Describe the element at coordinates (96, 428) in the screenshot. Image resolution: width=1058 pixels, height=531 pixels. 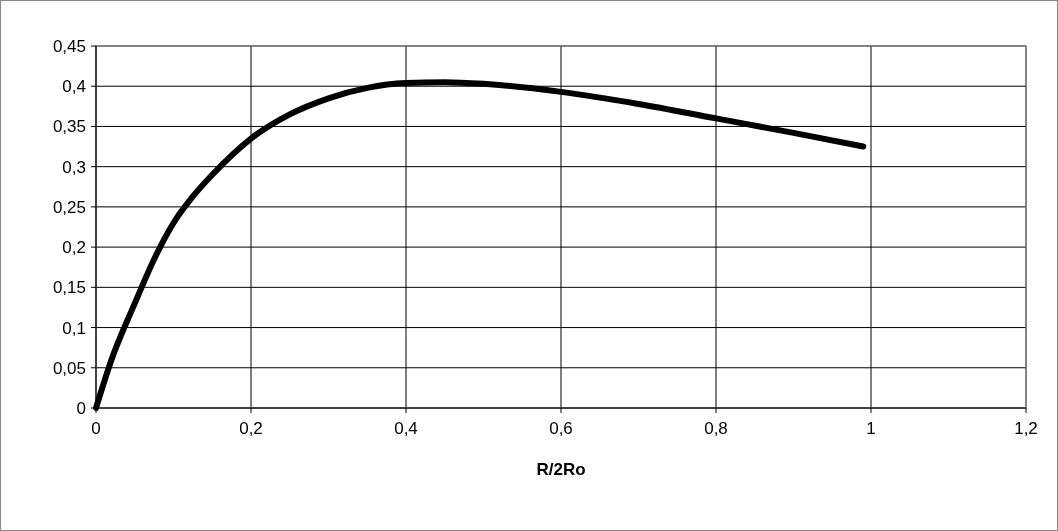
I see `x-tick-label: 0` at that location.